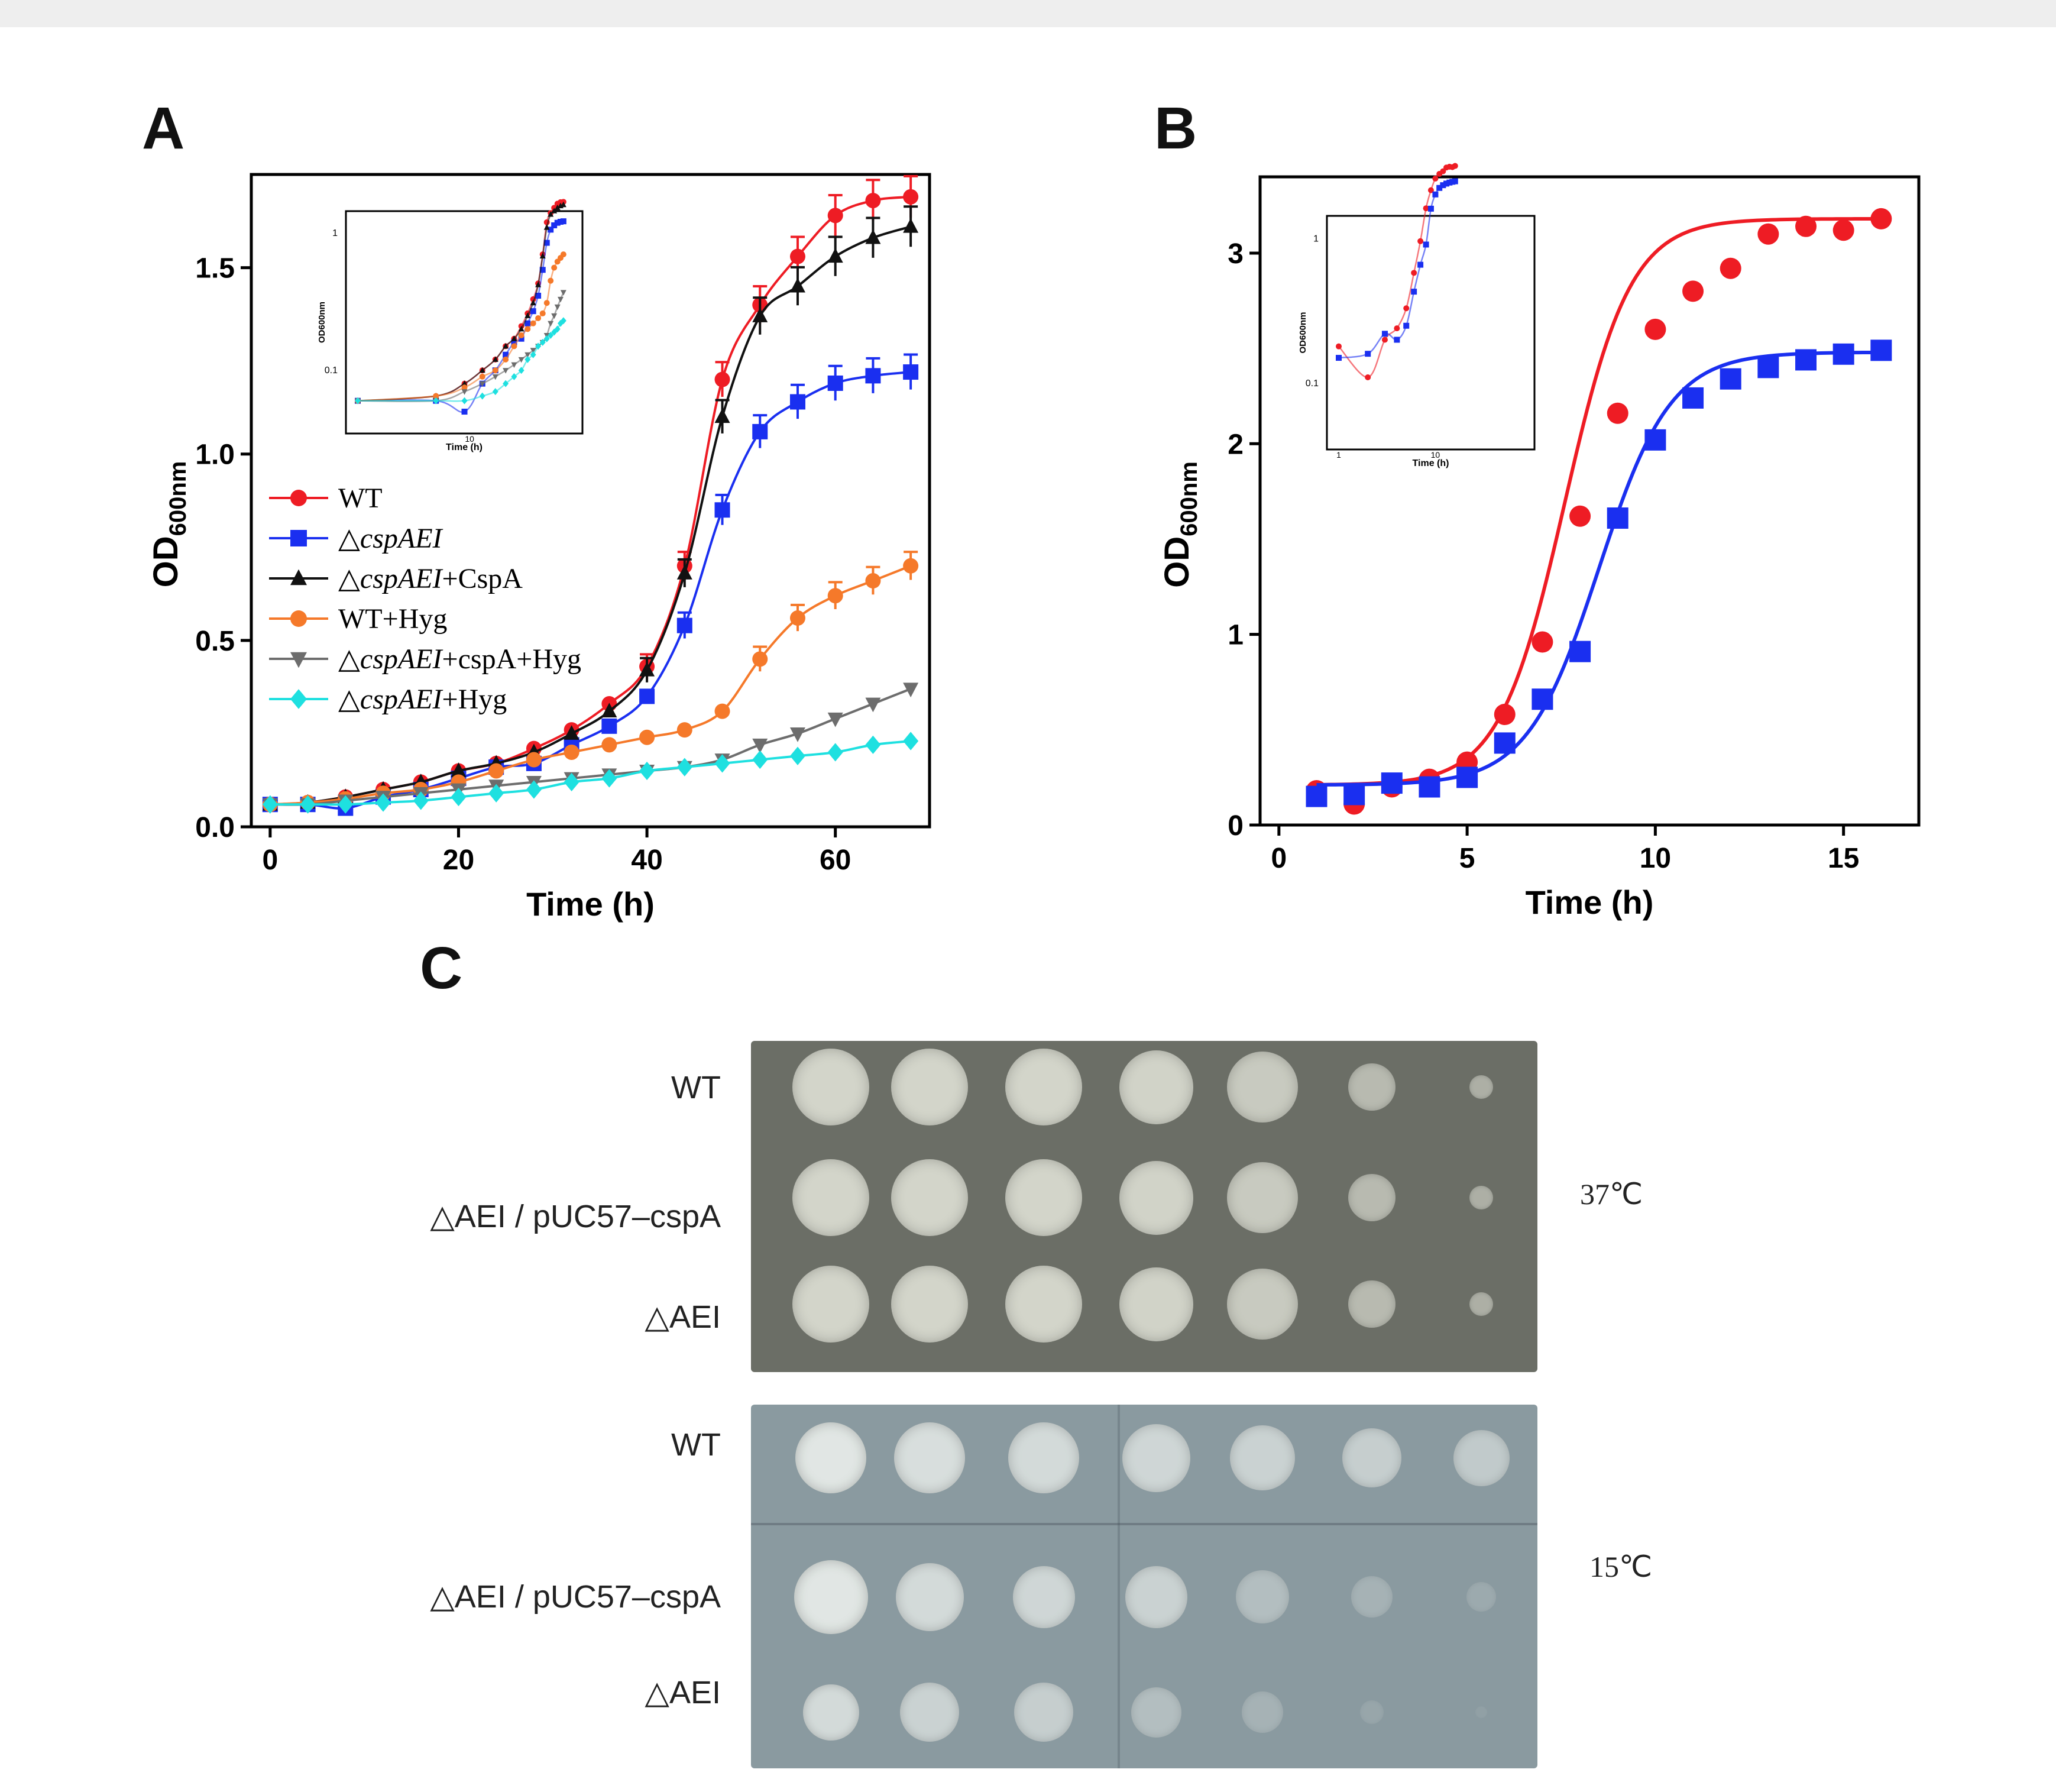 Image resolution: width=2056 pixels, height=1792 pixels. What do you see at coordinates (1144, 1586) in the screenshot?
I see `plate-15c` at bounding box center [1144, 1586].